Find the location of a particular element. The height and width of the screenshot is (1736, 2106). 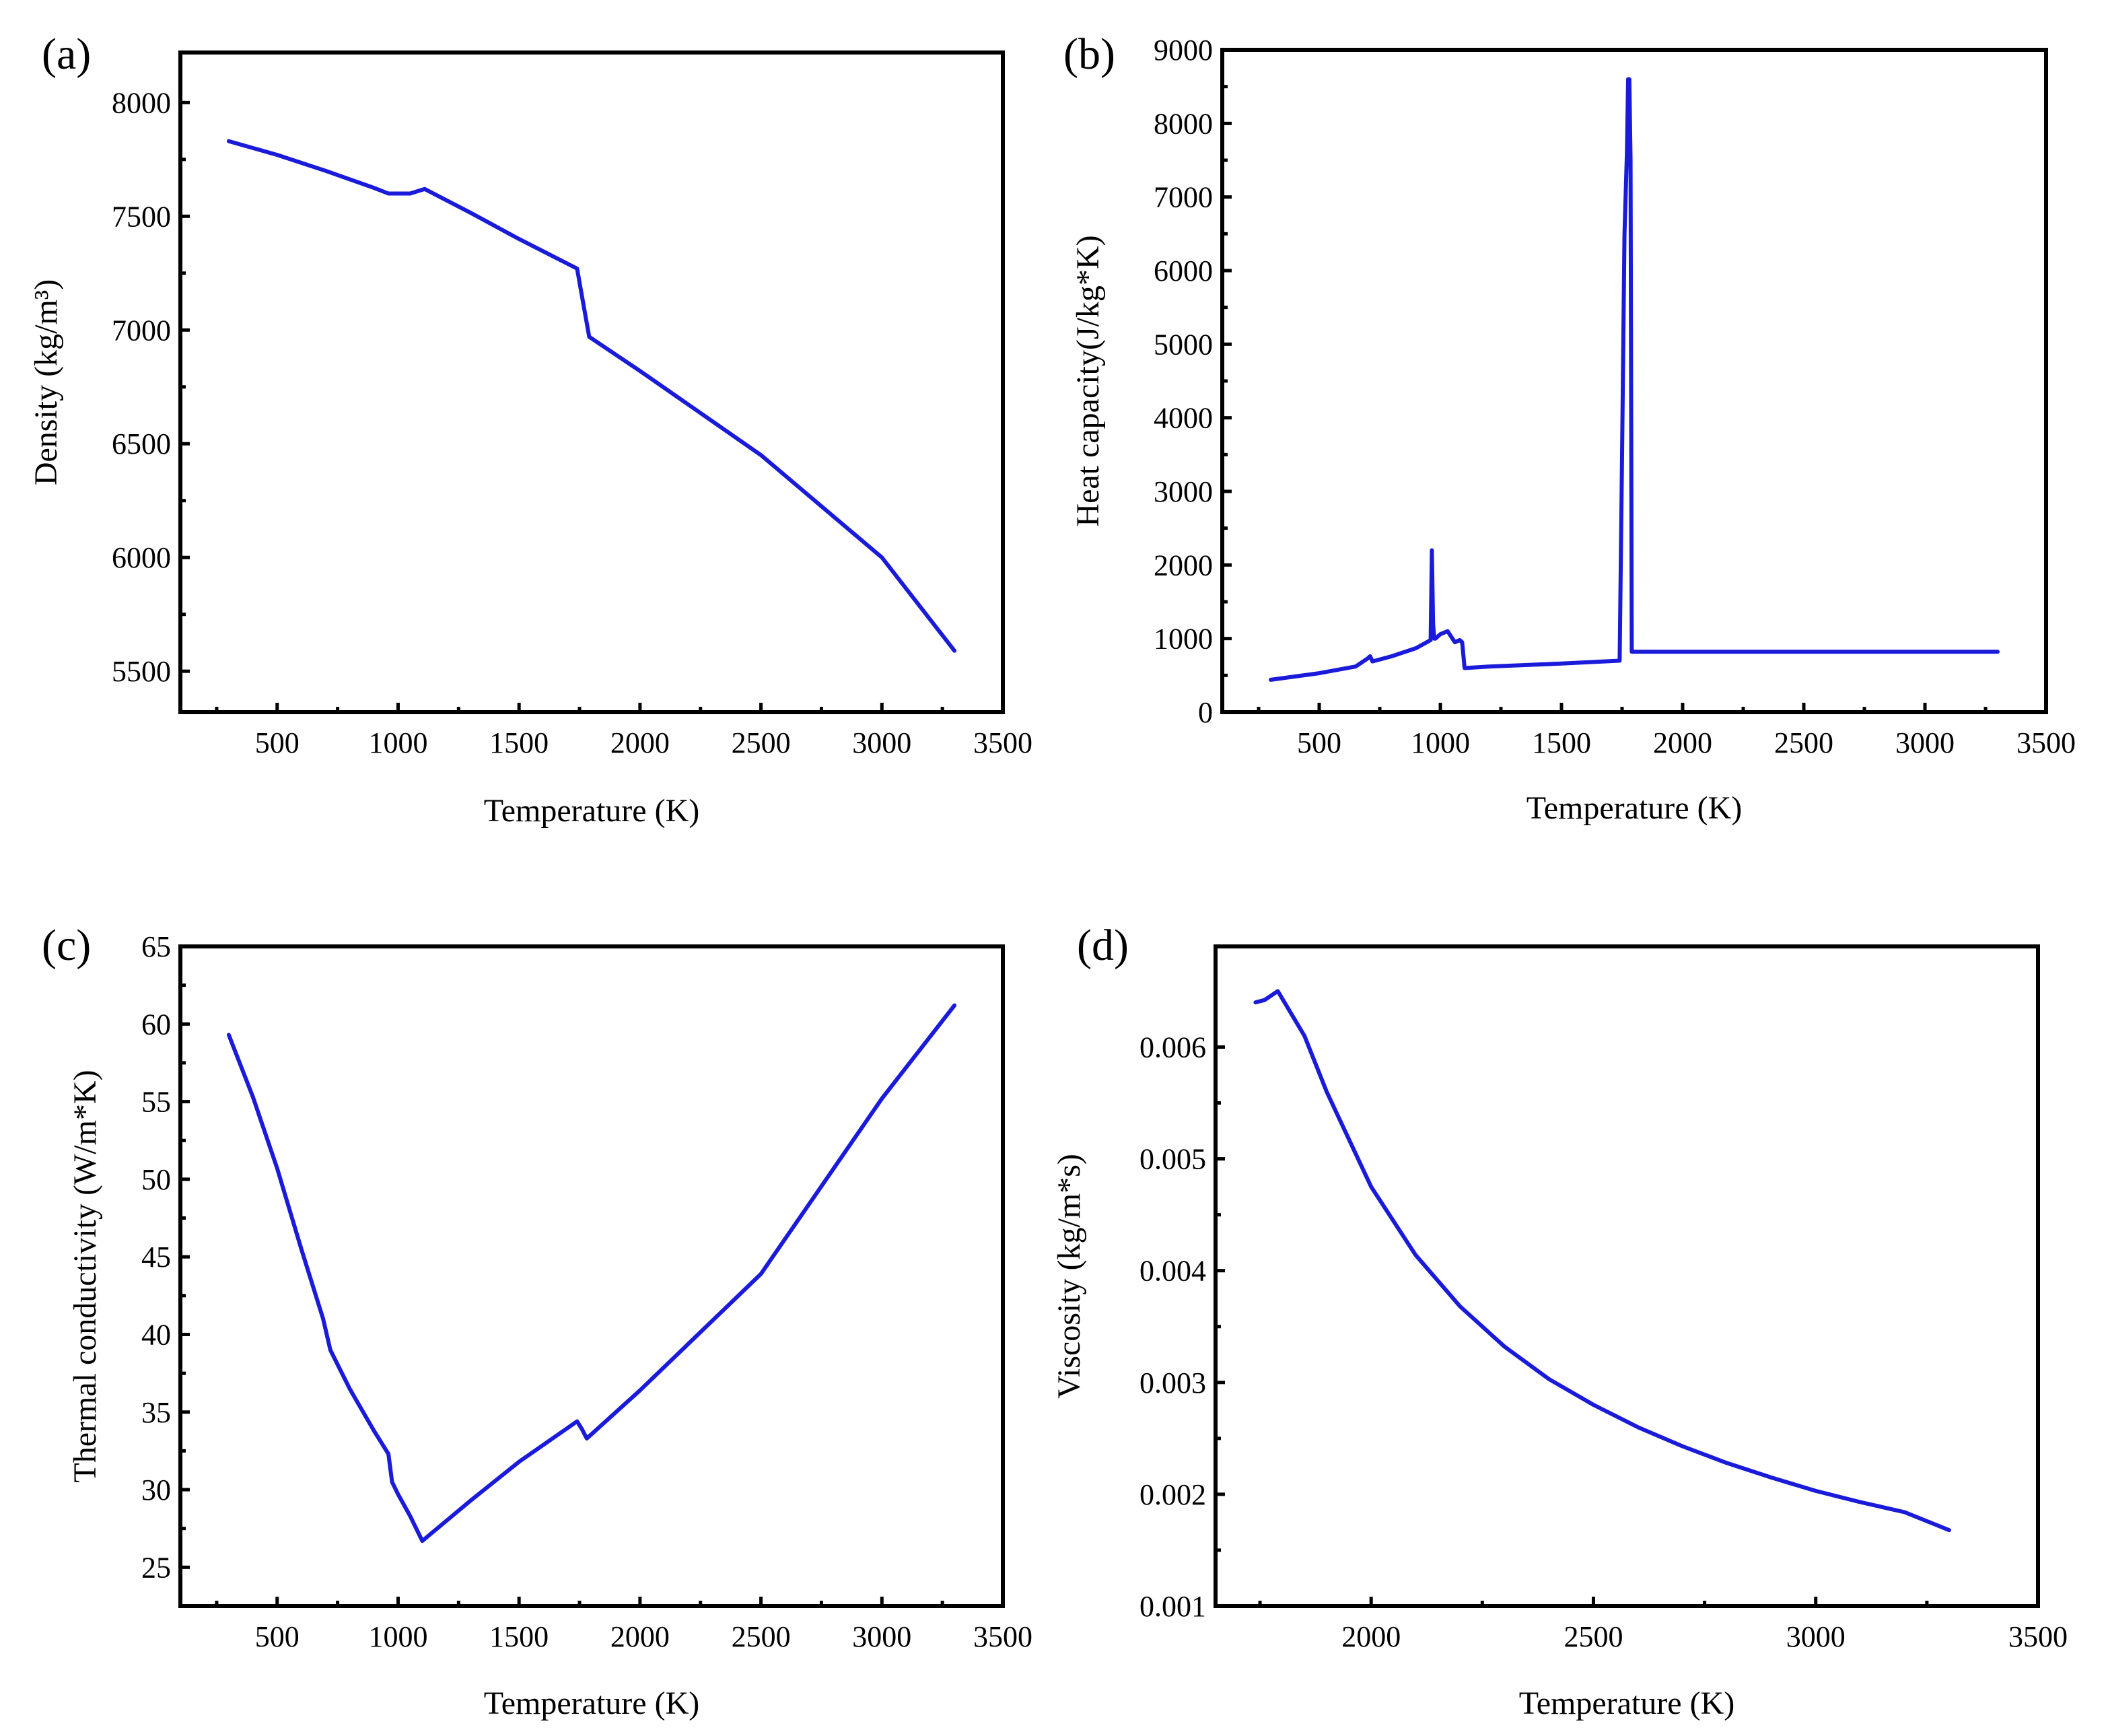

y-tick-label: 0.001 is located at coordinates (1172, 1606).